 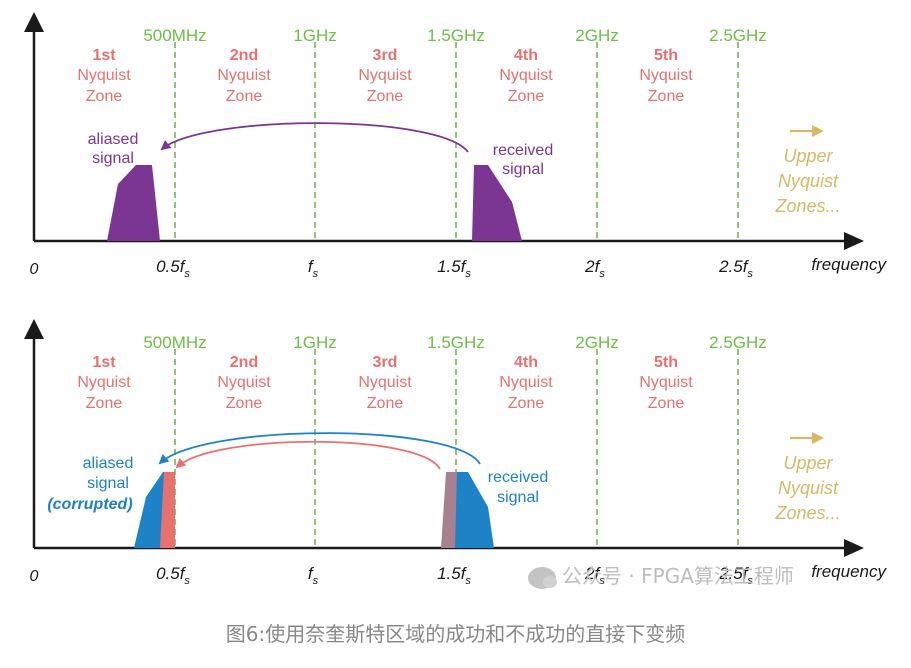 What do you see at coordinates (314, 342) in the screenshot?
I see `bottom-frequency-label: 1GHz` at bounding box center [314, 342].